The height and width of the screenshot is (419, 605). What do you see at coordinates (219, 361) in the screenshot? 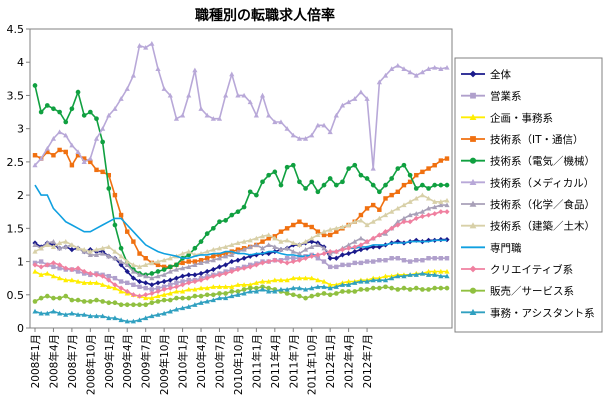
I see `x-tick-label: 2010年7月` at bounding box center [219, 361].